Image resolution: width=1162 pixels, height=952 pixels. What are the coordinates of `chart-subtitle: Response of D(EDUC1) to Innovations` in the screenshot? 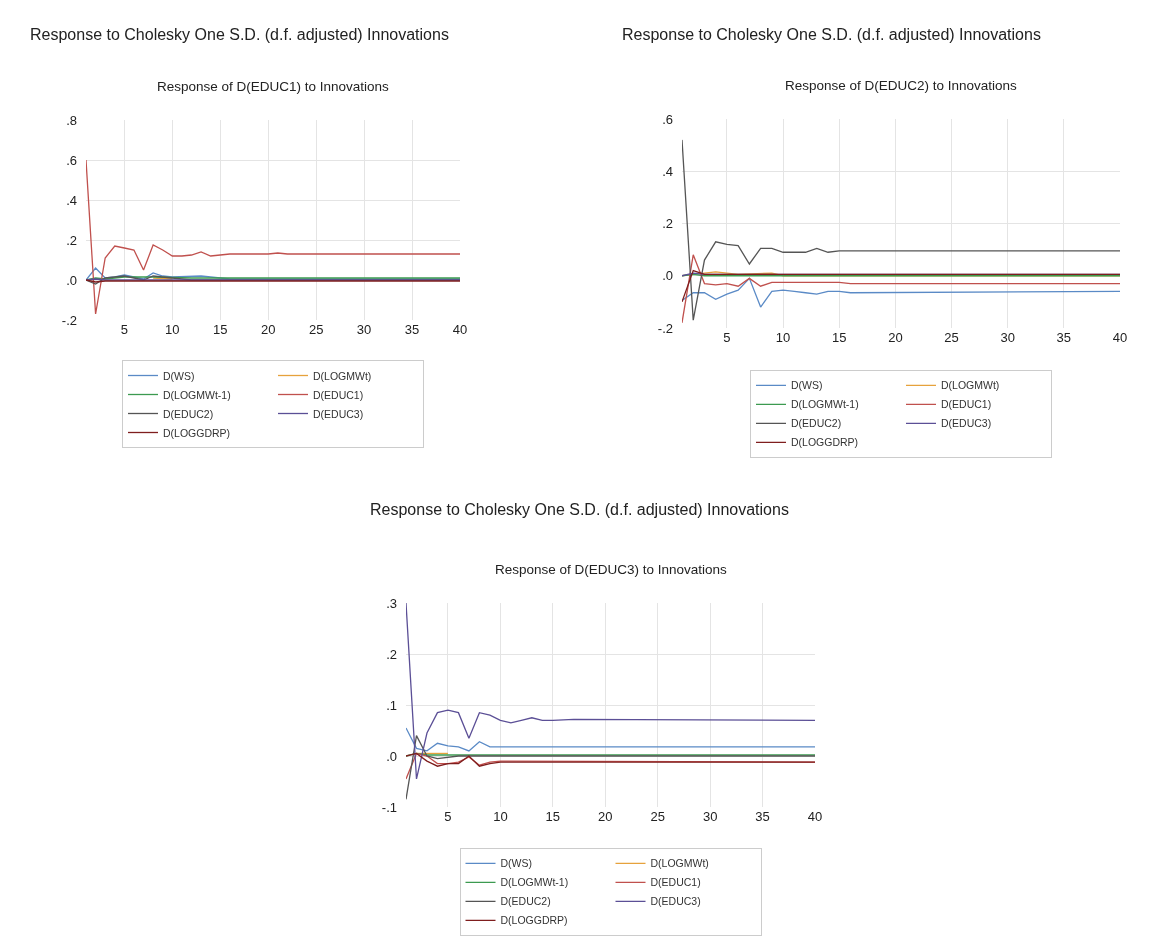 It's located at (273, 86).